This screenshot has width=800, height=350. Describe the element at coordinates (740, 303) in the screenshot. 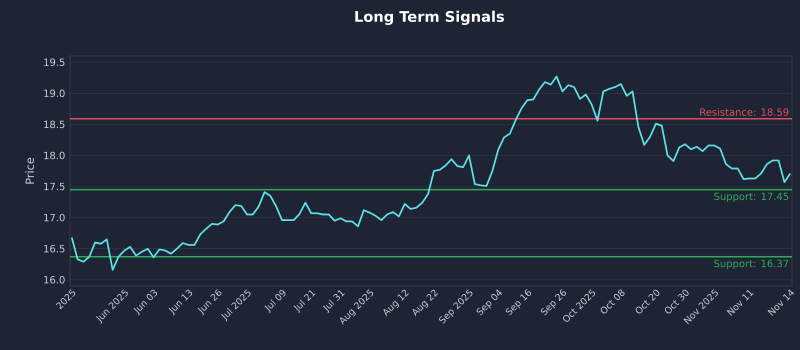

I see `x-tick-label: Nov 11` at that location.